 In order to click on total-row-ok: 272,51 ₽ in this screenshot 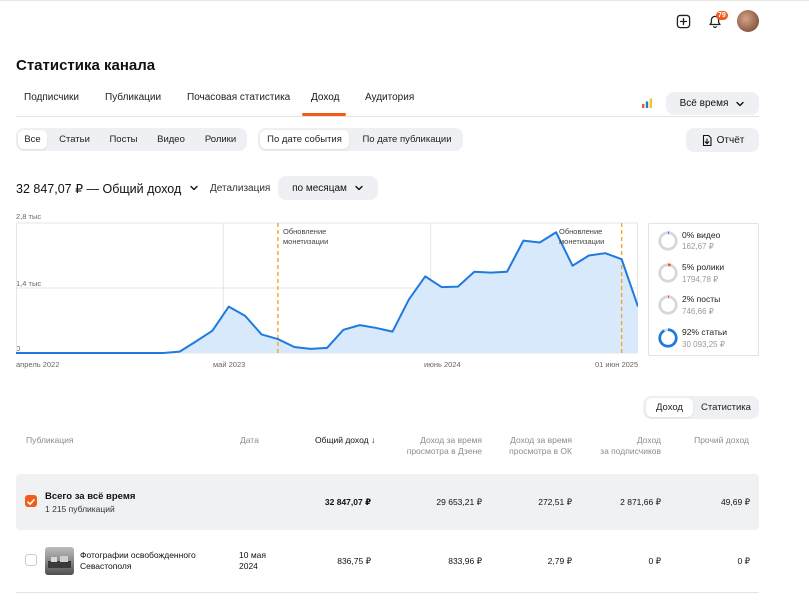, I will do `click(555, 502)`.